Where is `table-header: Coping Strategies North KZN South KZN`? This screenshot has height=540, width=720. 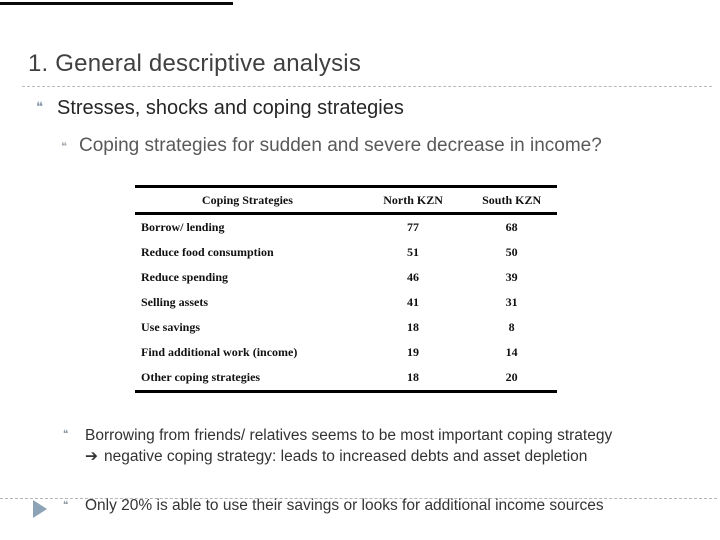
table-header: Coping Strategies North KZN South KZN is located at coordinates (346, 200).